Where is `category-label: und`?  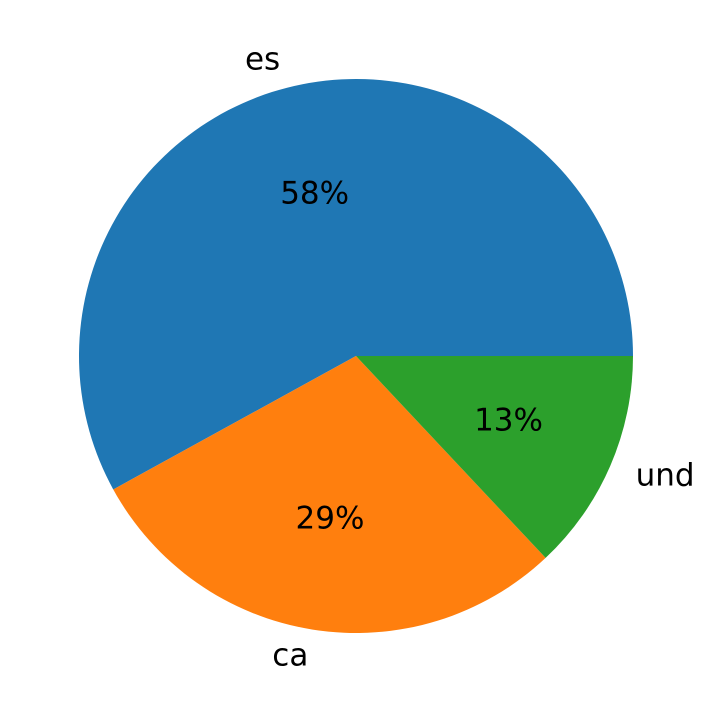
category-label: und is located at coordinates (665, 476).